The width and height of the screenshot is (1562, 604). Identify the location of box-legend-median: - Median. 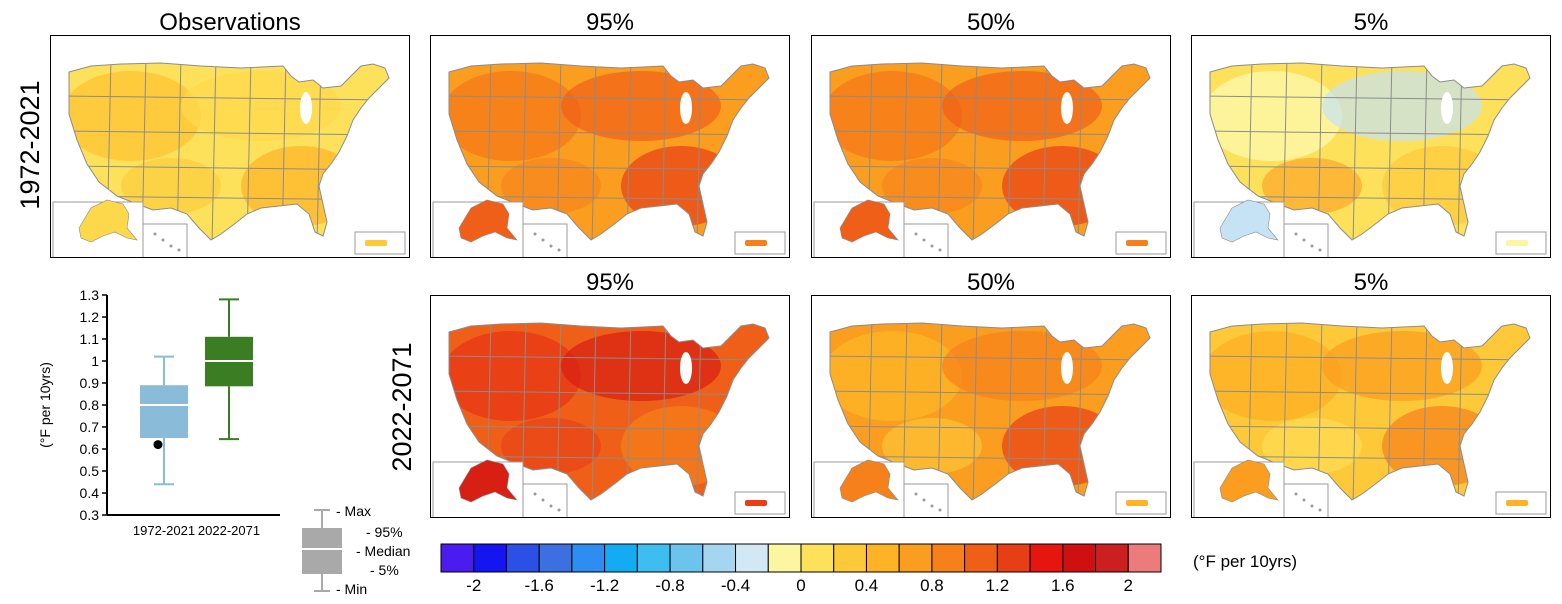
(383, 551).